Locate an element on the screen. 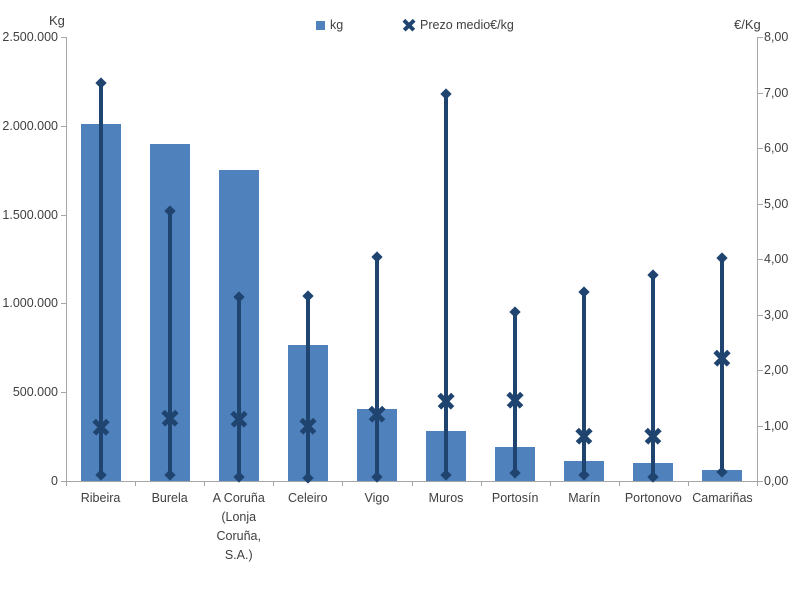 The height and width of the screenshot is (593, 800). legend-item-kg: kg is located at coordinates (329, 25).